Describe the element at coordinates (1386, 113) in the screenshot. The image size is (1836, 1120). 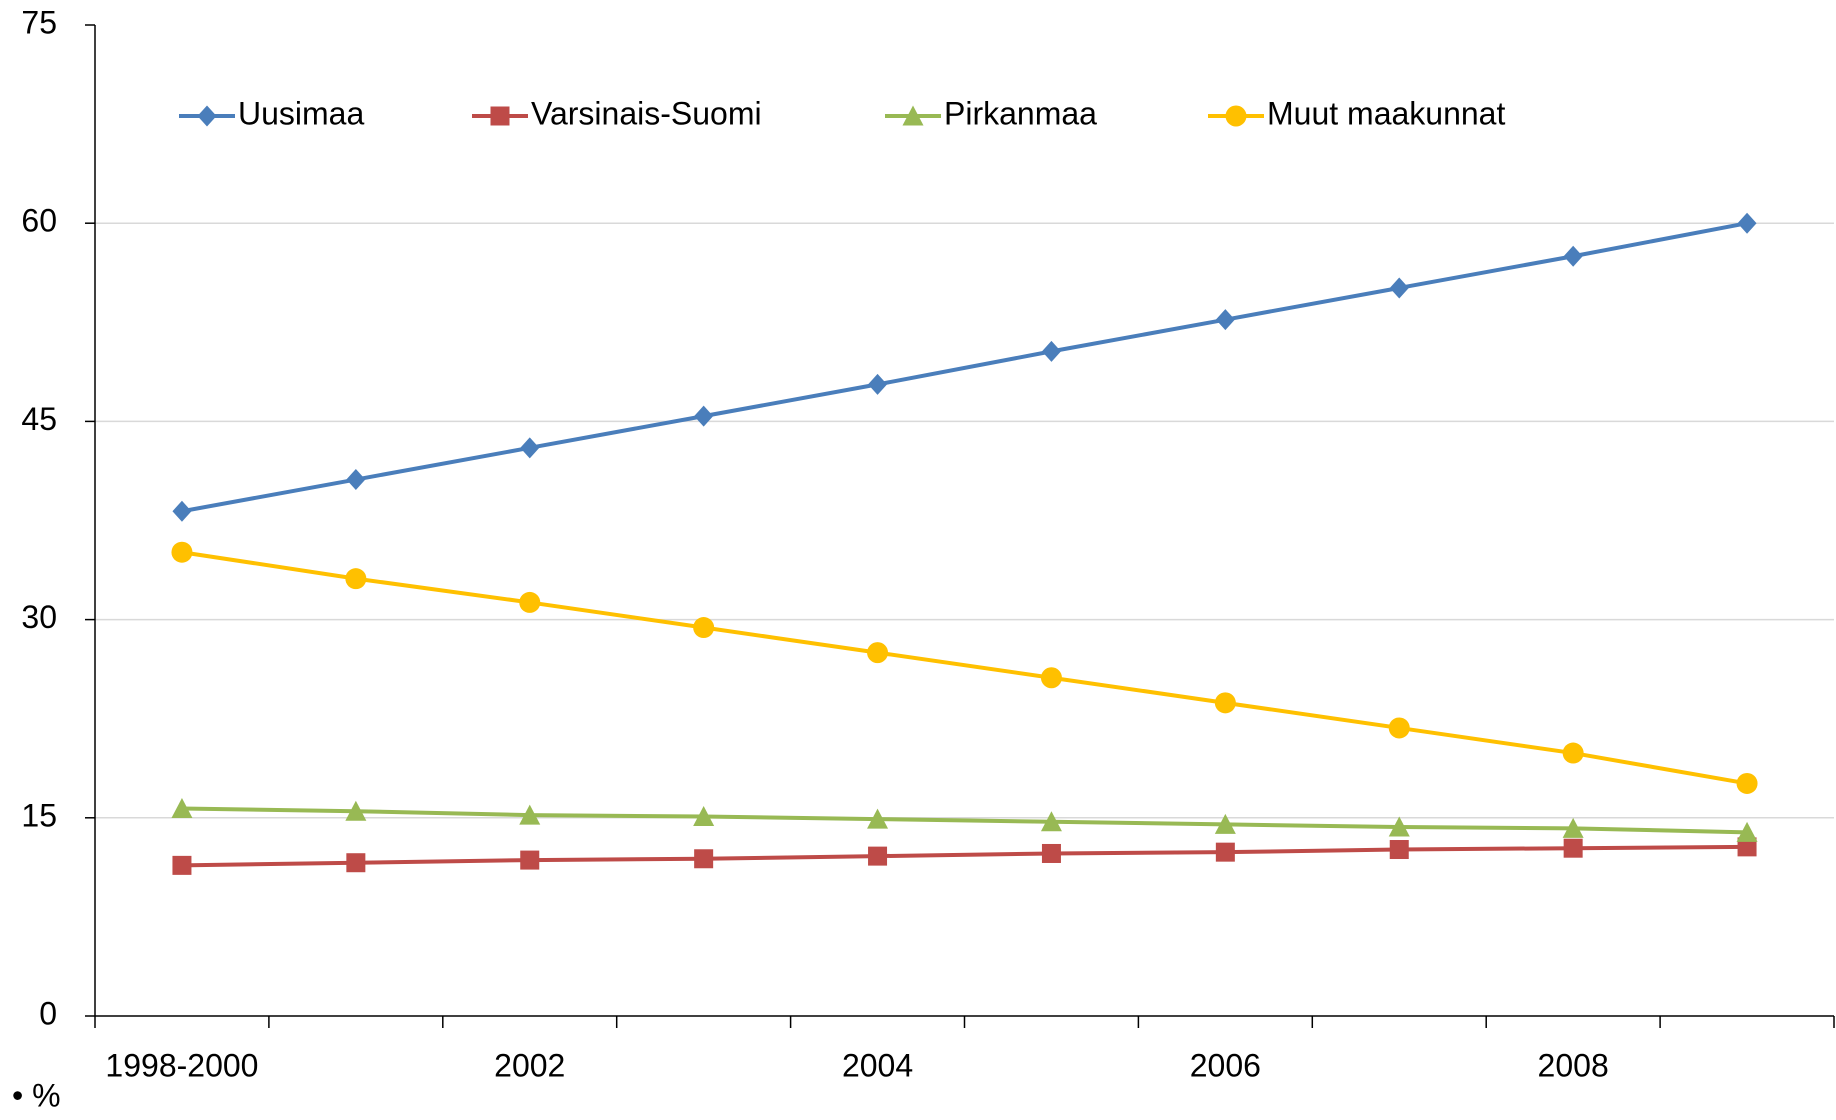
I see `legend-label: Muut maakunnat` at that location.